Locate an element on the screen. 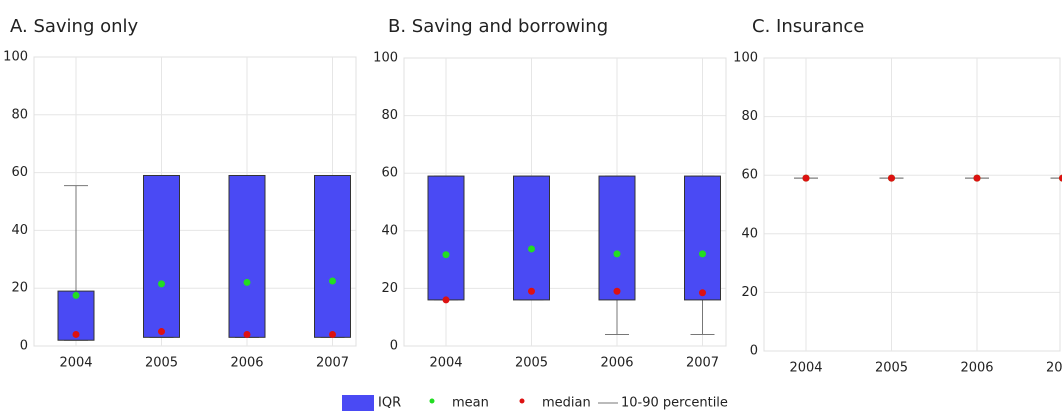  panel-title: B. Saving and borrowing is located at coordinates (498, 26).